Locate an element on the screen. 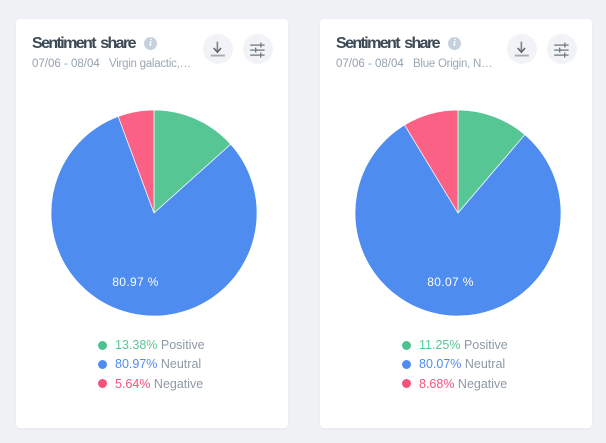 This screenshot has height=443, width=606. svg-text: 80.07 % is located at coordinates (450, 282).